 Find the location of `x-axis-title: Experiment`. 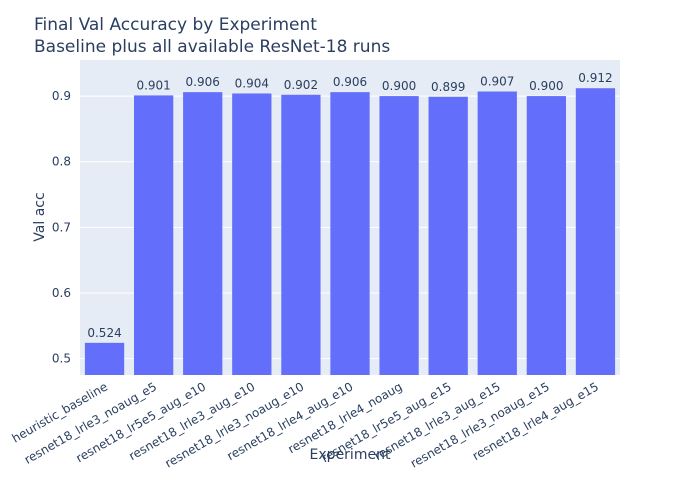

x-axis-title: Experiment is located at coordinates (350, 455).